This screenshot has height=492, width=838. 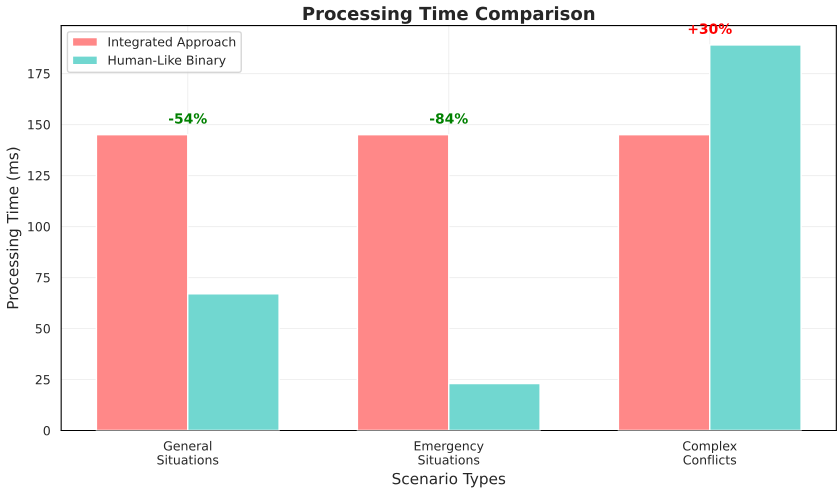 What do you see at coordinates (187, 452) in the screenshot?
I see `x-tick-label: General Situations` at bounding box center [187, 452].